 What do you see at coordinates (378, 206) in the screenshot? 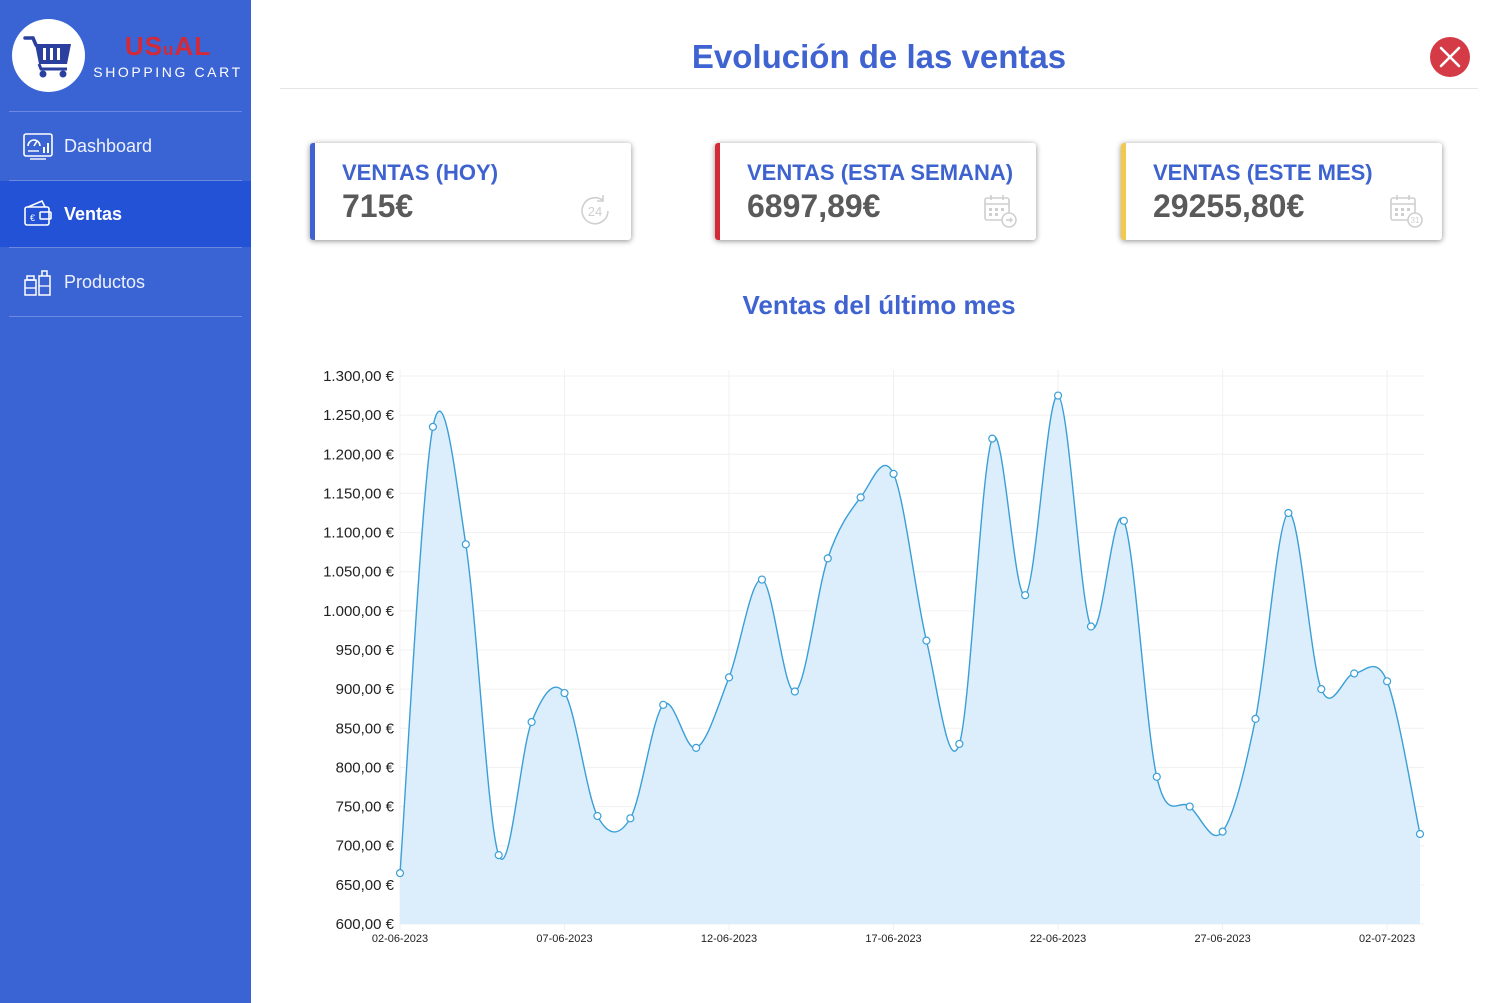
I see `card-value: 715€` at bounding box center [378, 206].